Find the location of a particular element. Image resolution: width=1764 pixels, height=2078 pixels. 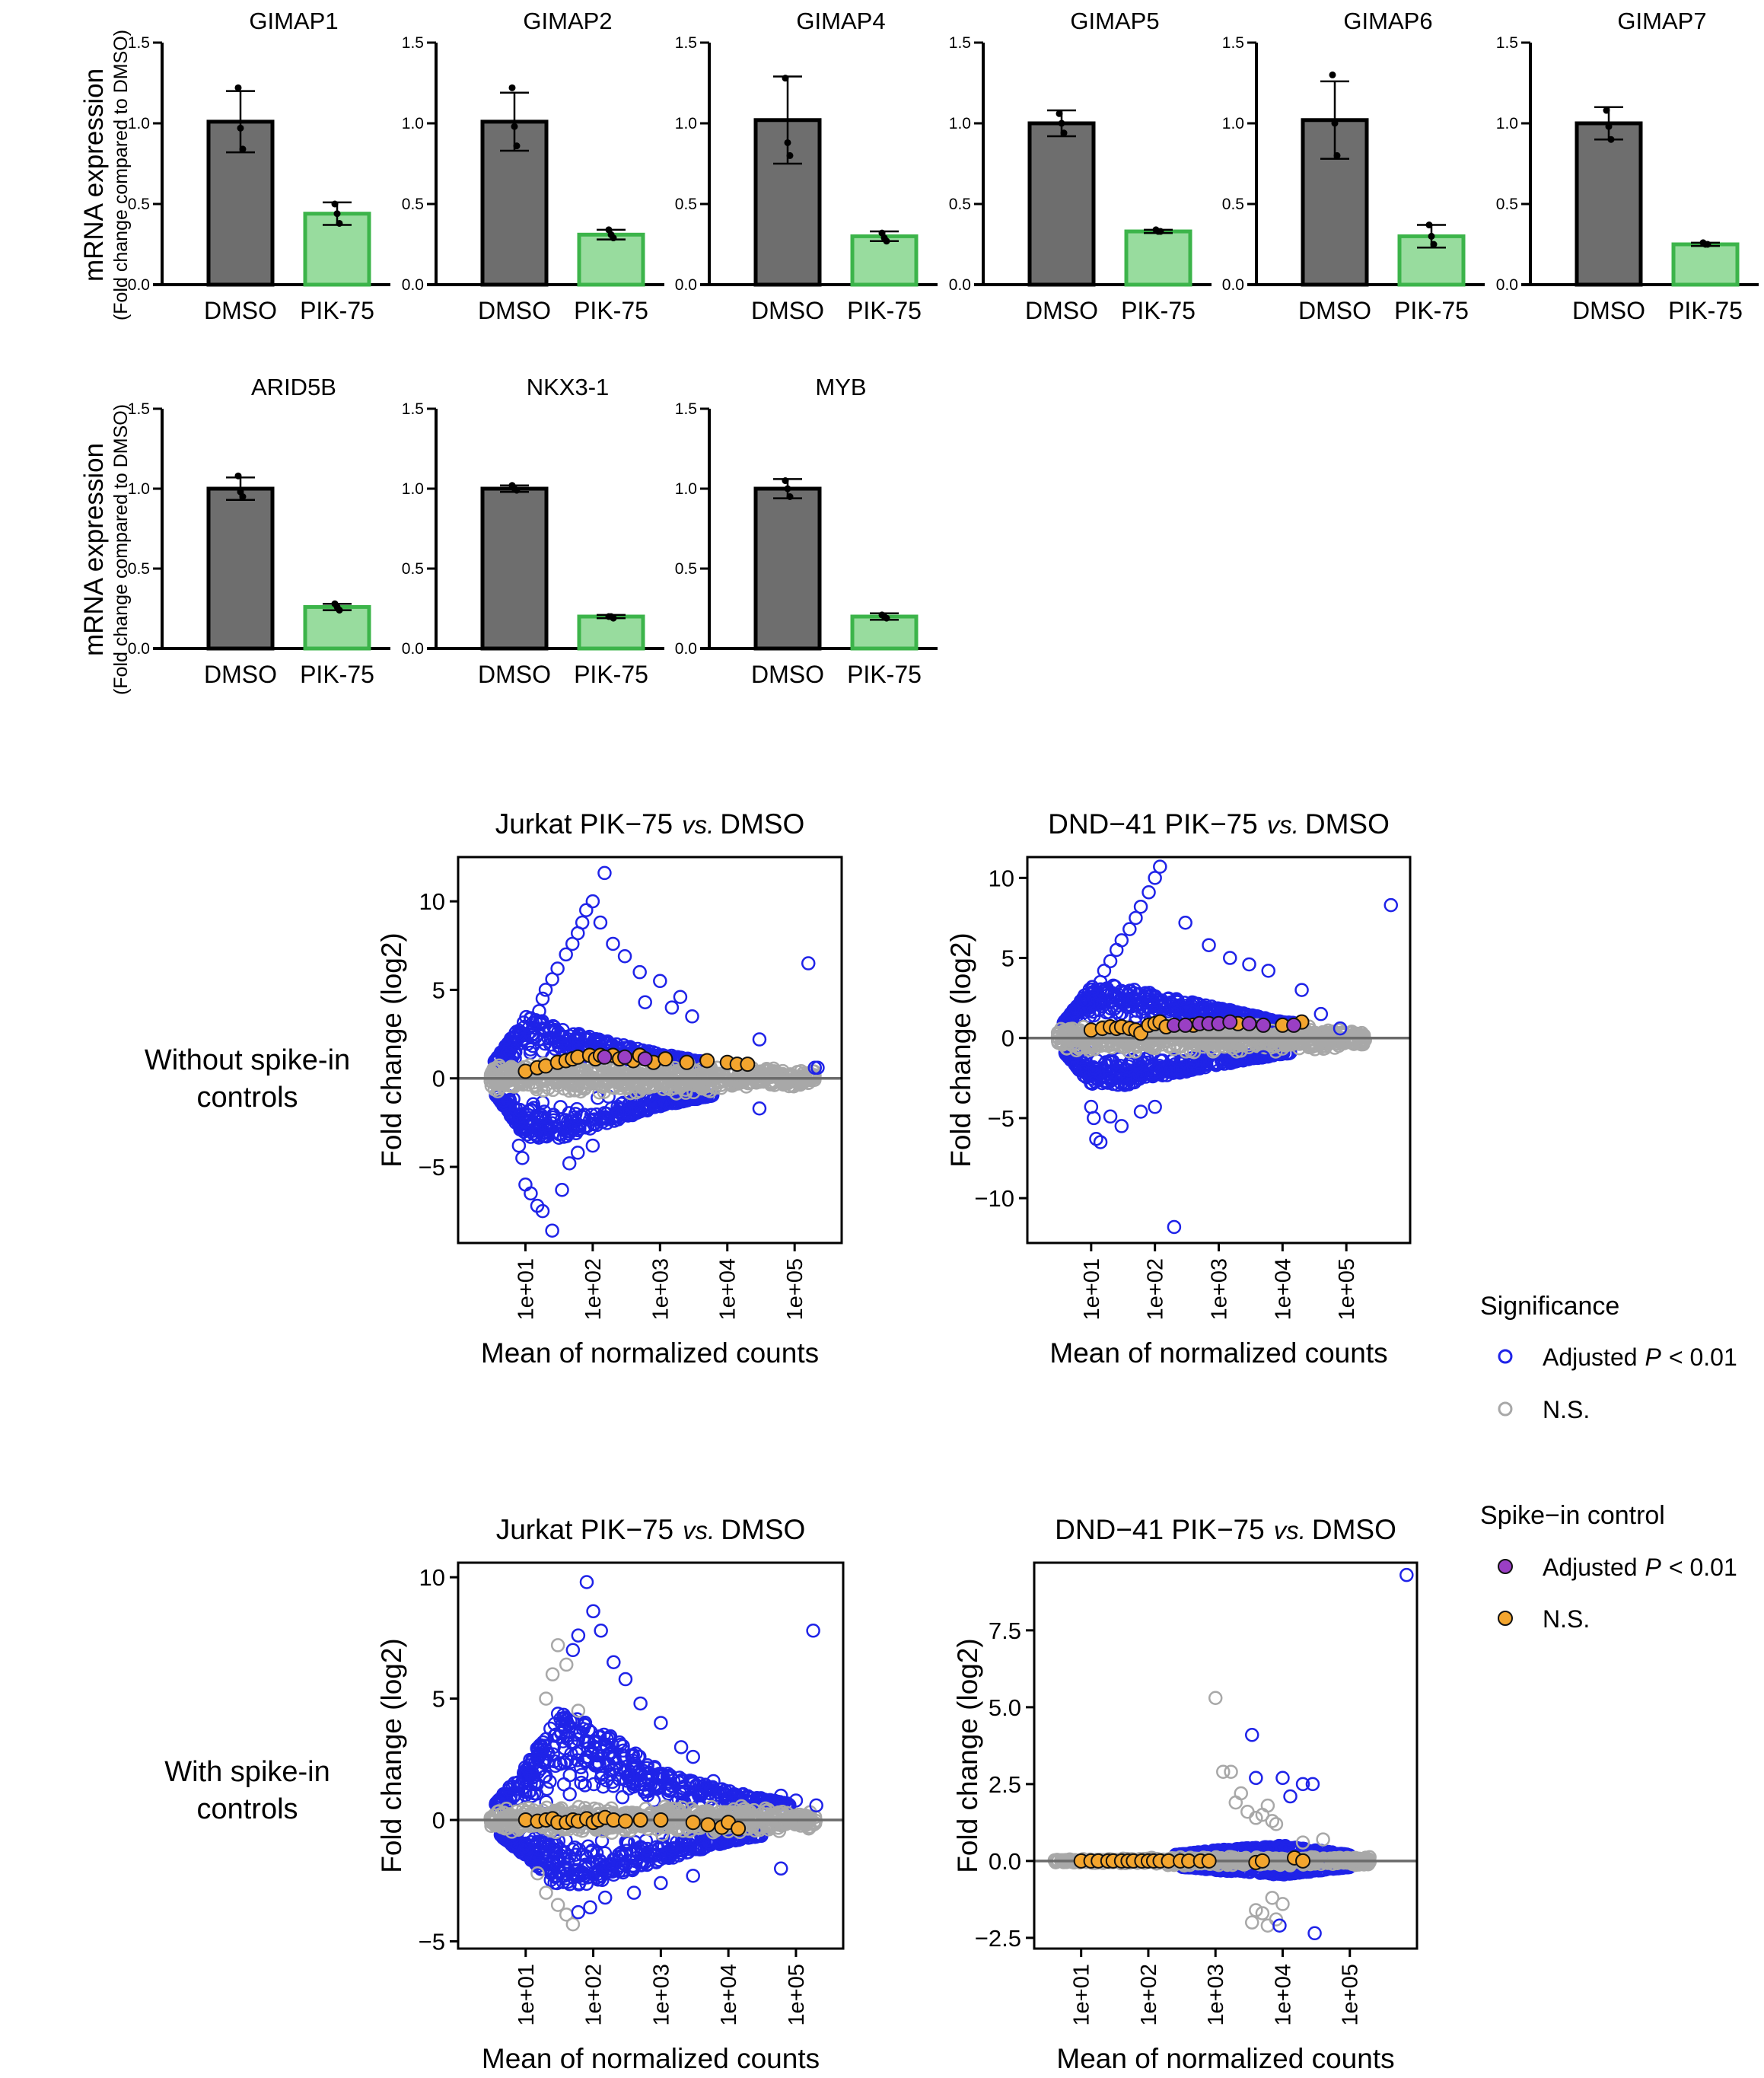

bar-chart-title: GIMAP4 is located at coordinates (840, 21).